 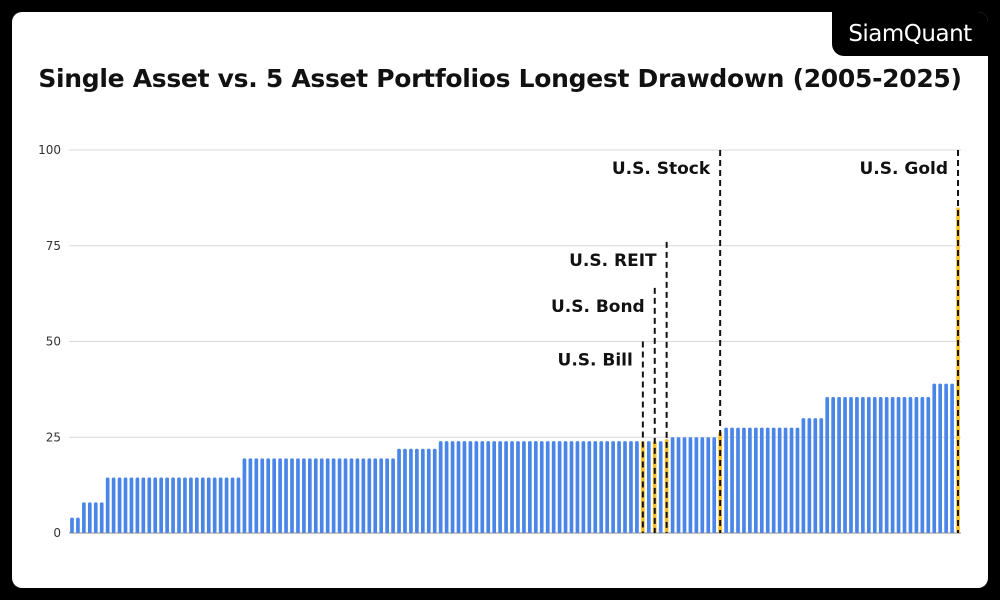 I want to click on annotation-label: U.S. Bond, so click(x=598, y=307).